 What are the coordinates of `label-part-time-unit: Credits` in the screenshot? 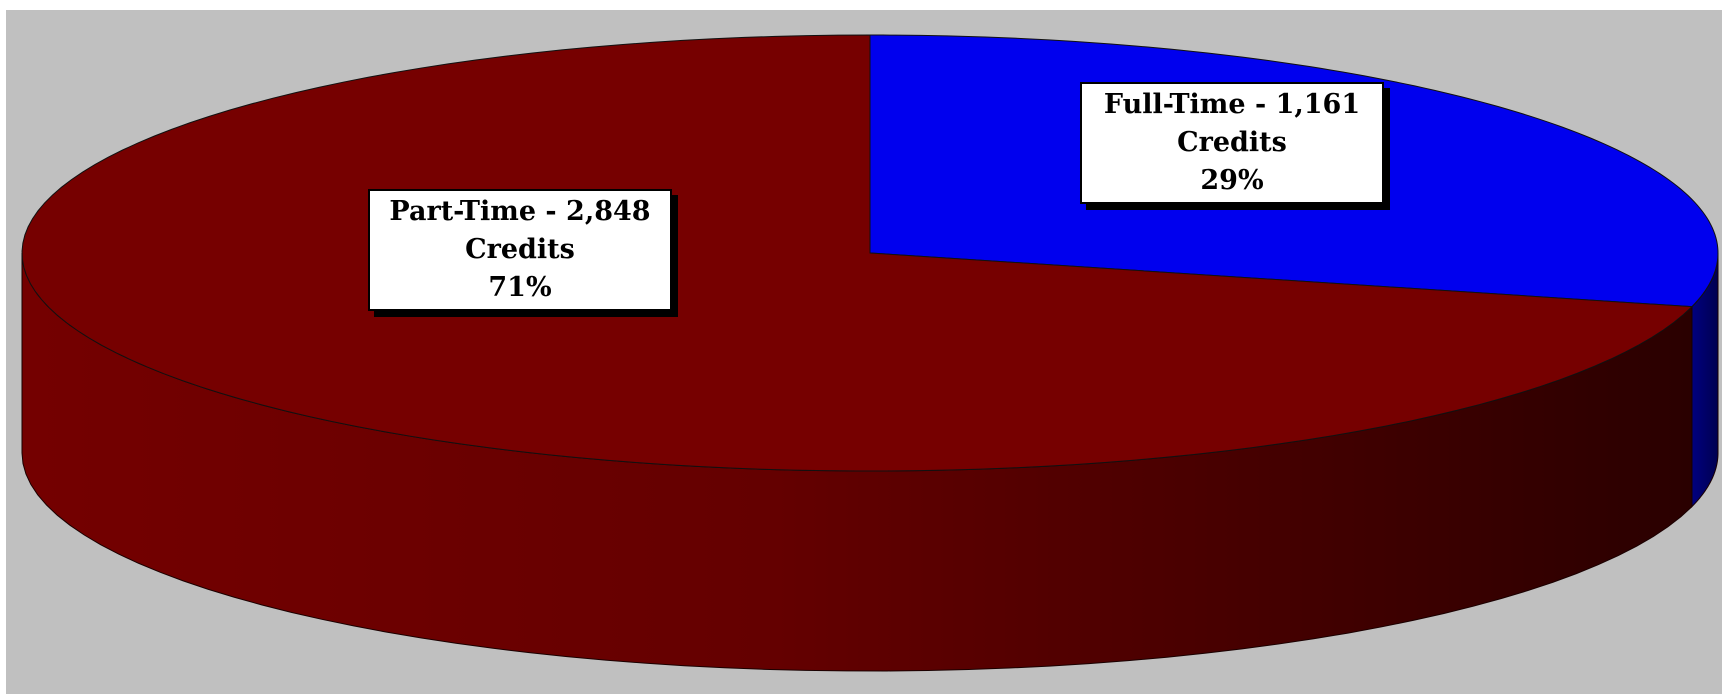 It's located at (520, 249).